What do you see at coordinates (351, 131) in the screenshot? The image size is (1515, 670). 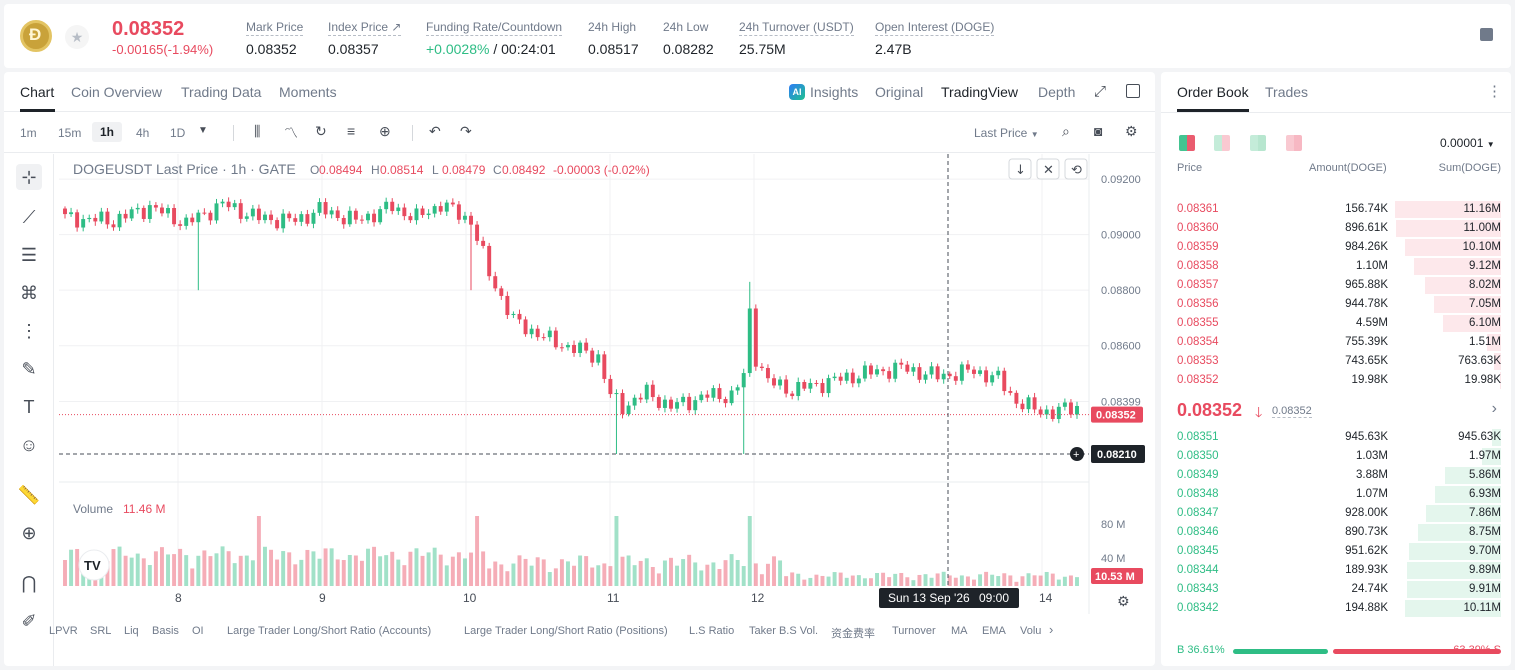 I see `templates-icon: ≡` at bounding box center [351, 131].